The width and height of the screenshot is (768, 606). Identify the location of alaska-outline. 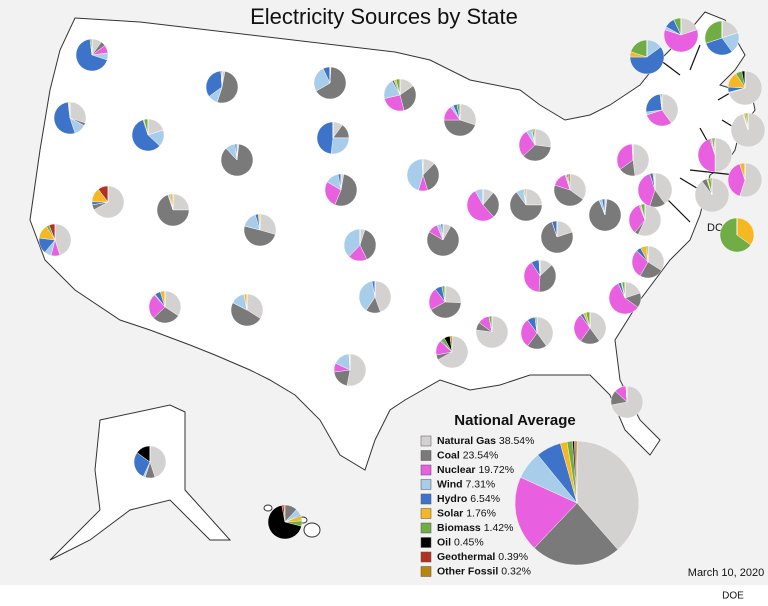
(140, 482).